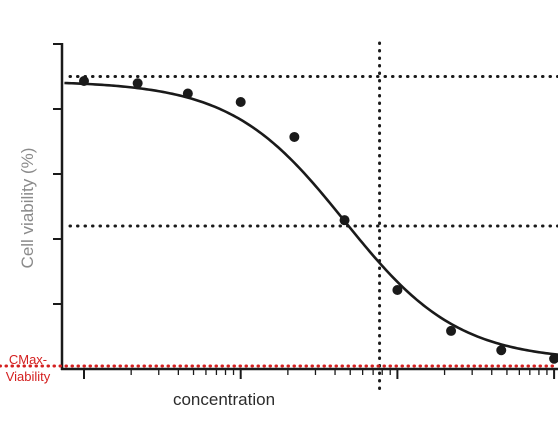 This screenshot has height=424, width=558. What do you see at coordinates (28, 368) in the screenshot?
I see `cmax-annotation: CMax- Viability` at bounding box center [28, 368].